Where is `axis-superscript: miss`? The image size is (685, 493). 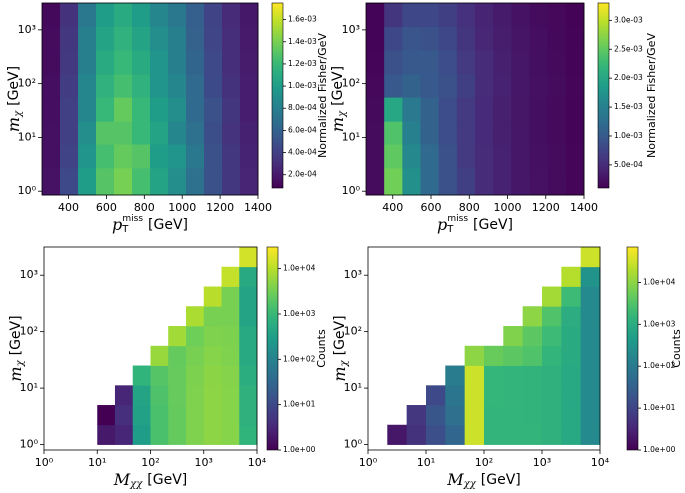 axis-superscript: miss is located at coordinates (132, 219).